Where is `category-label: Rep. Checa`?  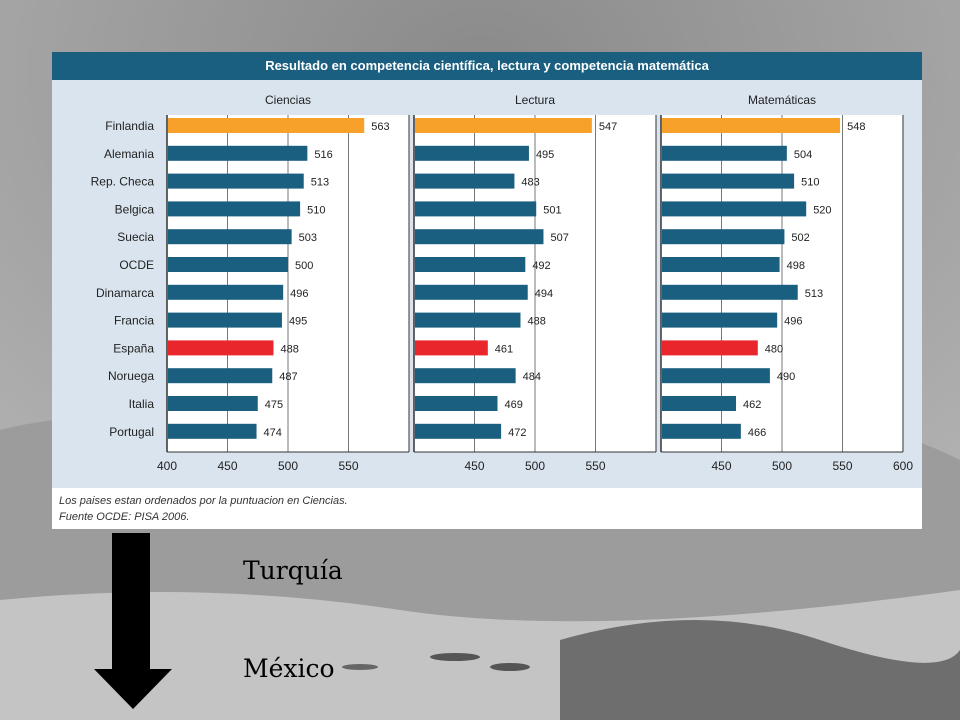
category-label: Rep. Checa is located at coordinates (123, 182).